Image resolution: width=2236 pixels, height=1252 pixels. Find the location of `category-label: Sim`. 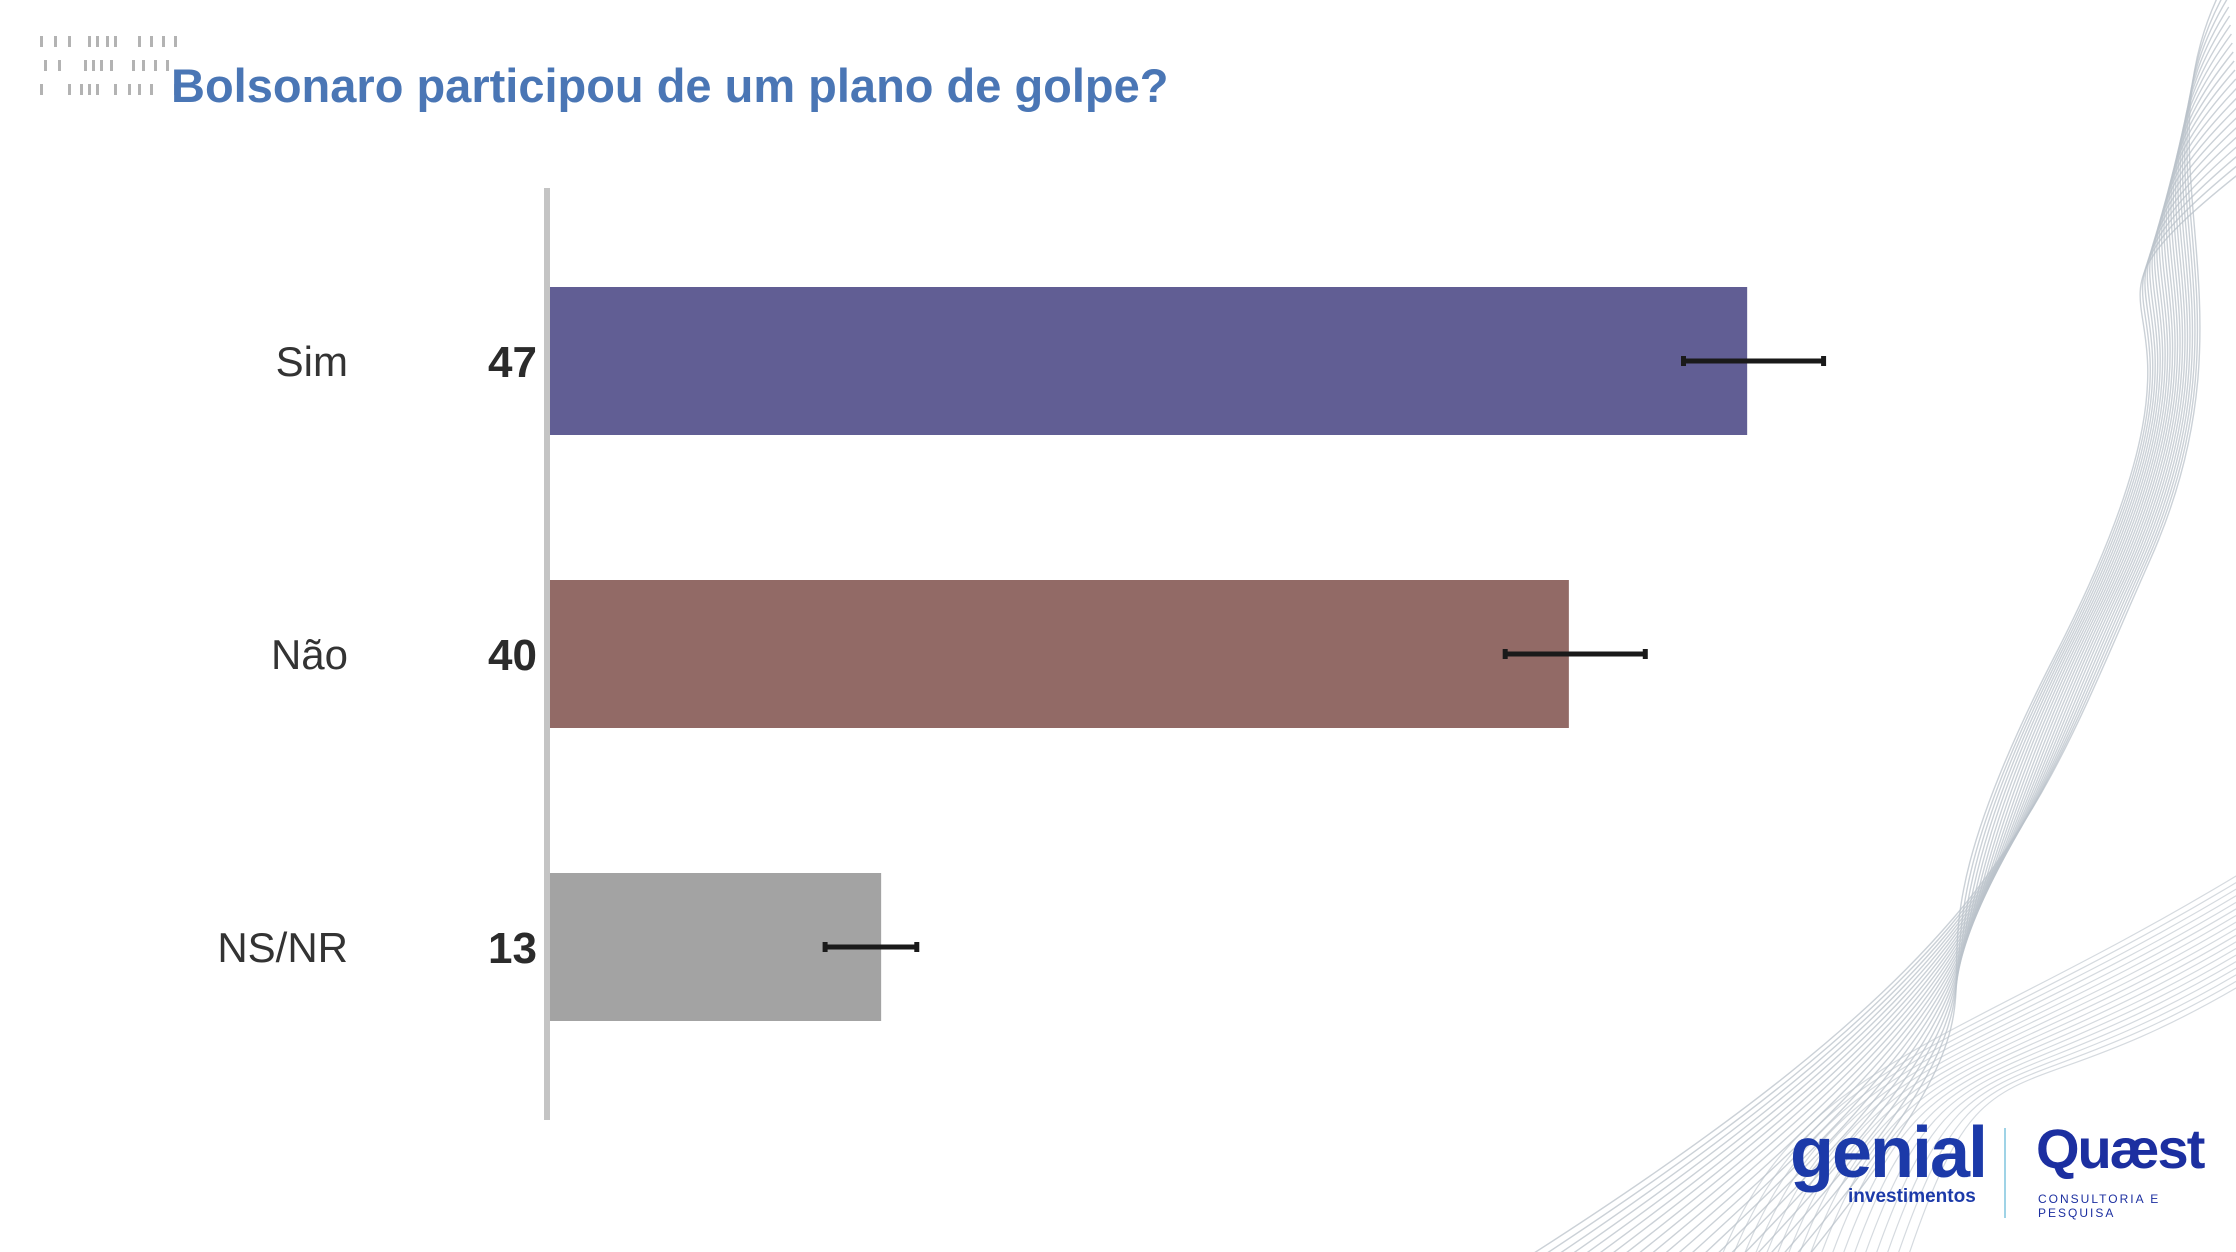

category-label: Sim is located at coordinates (312, 361).